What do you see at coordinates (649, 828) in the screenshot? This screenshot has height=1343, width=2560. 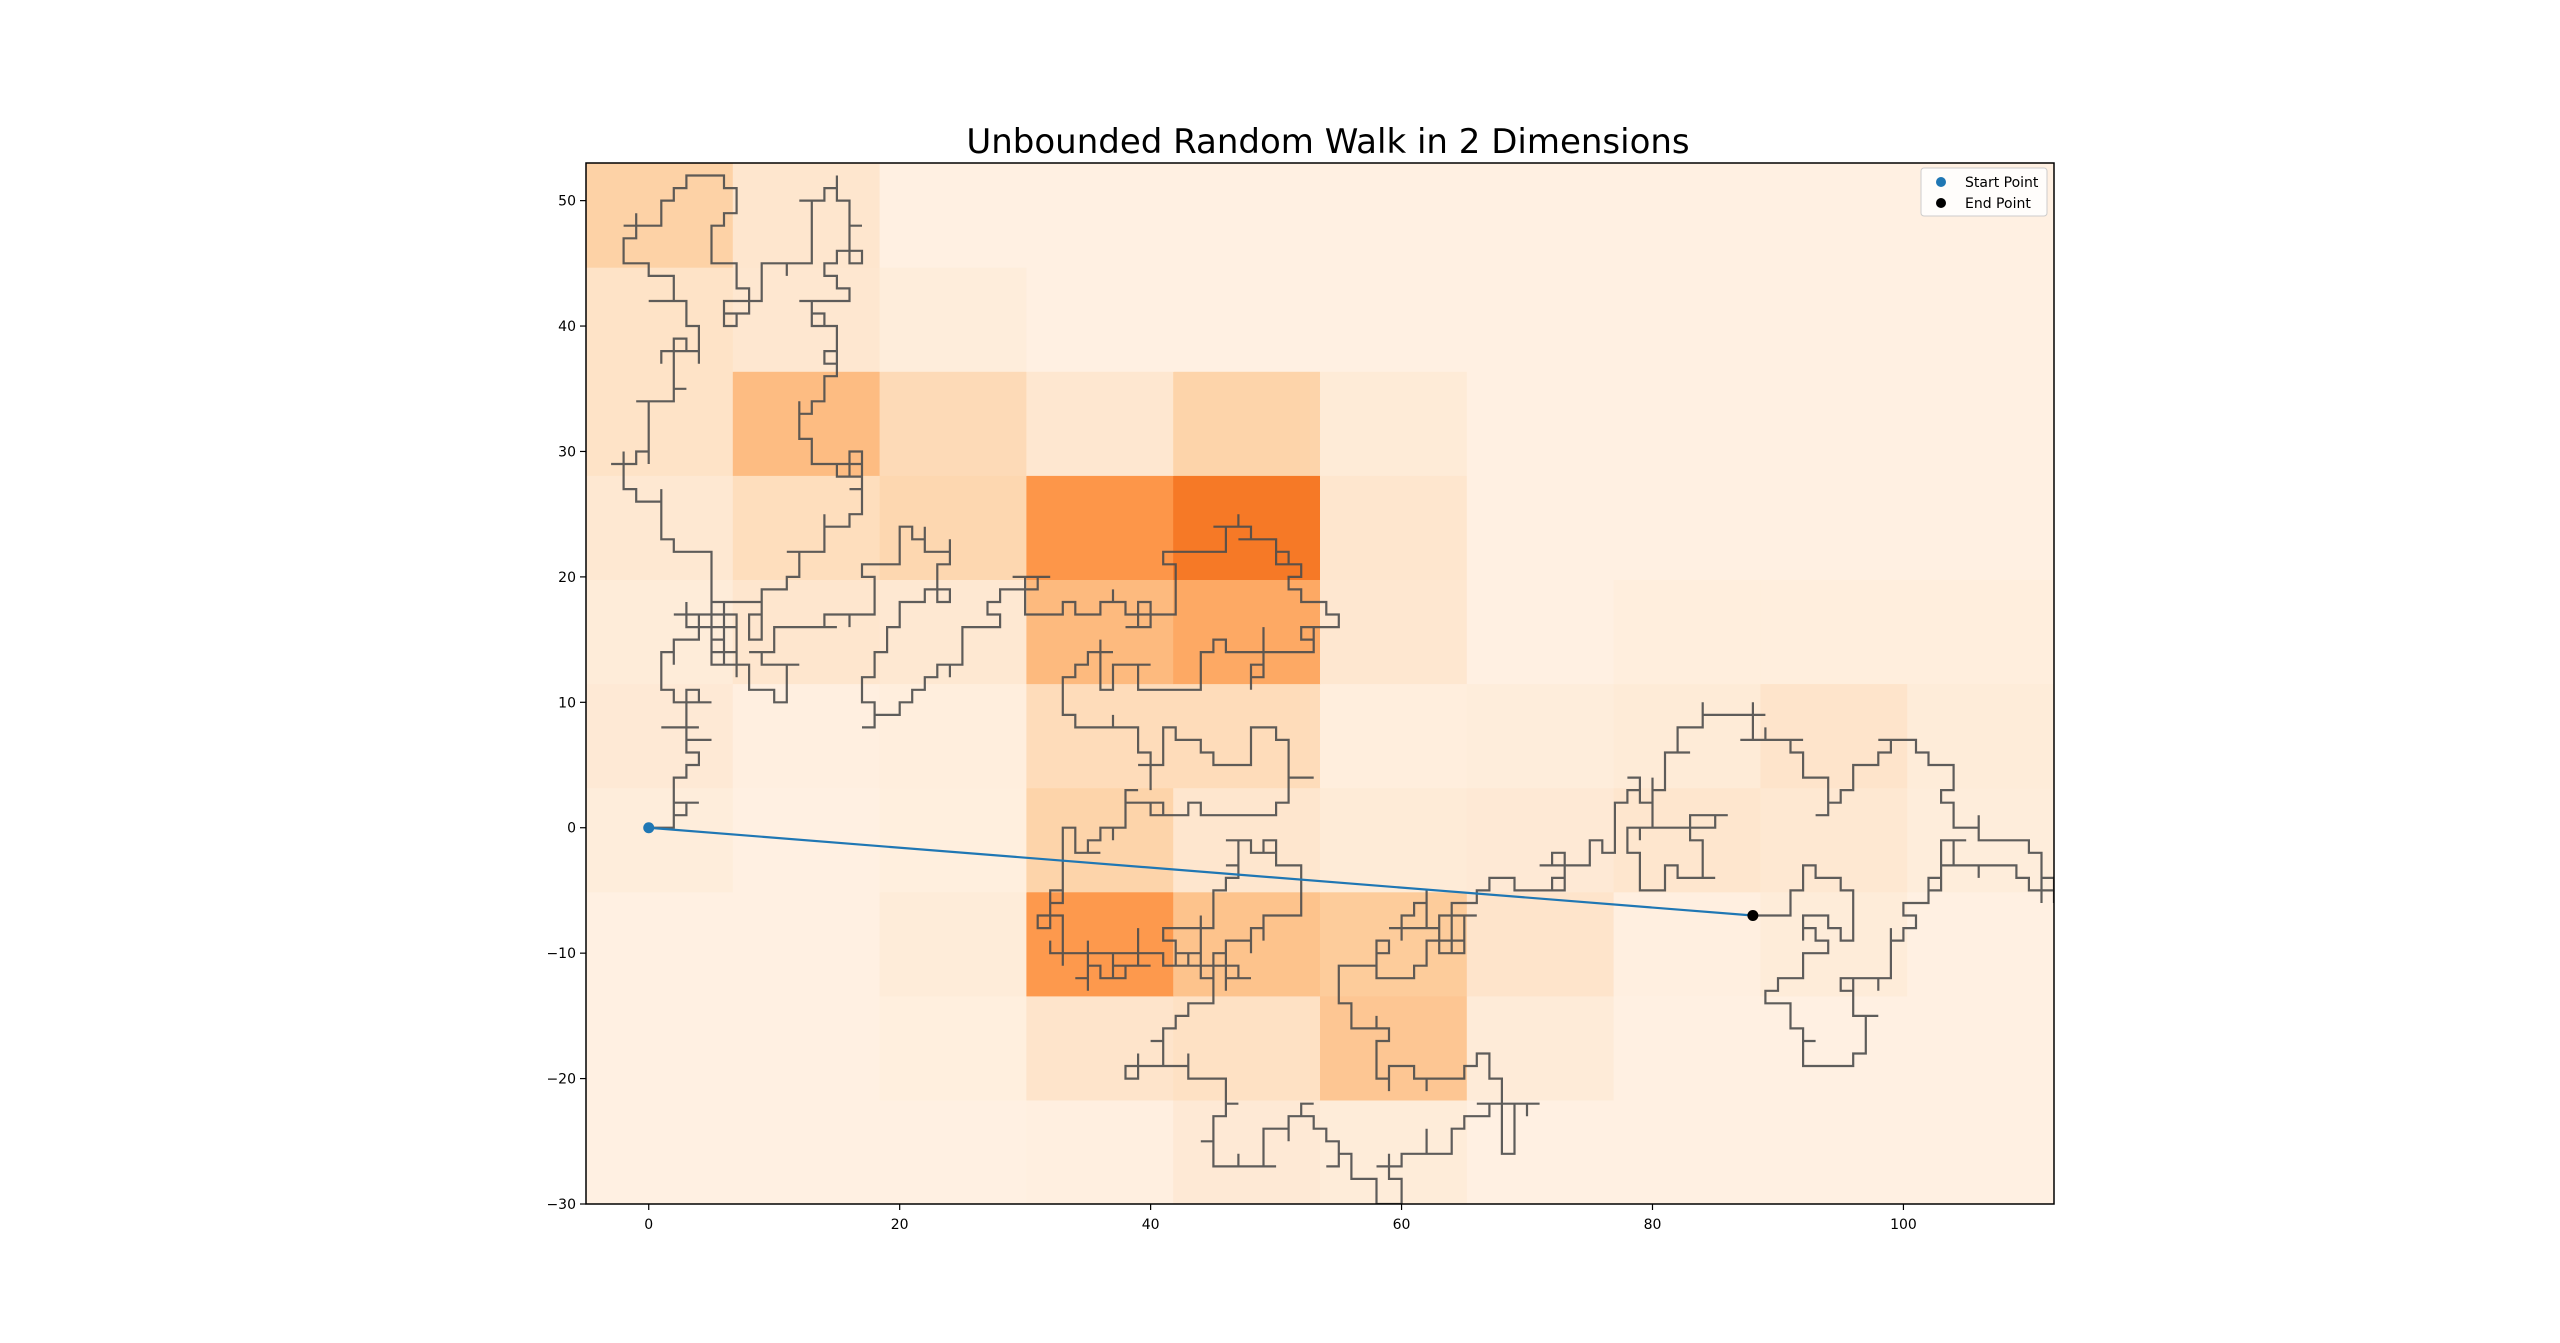 I see `start-point-marker` at bounding box center [649, 828].